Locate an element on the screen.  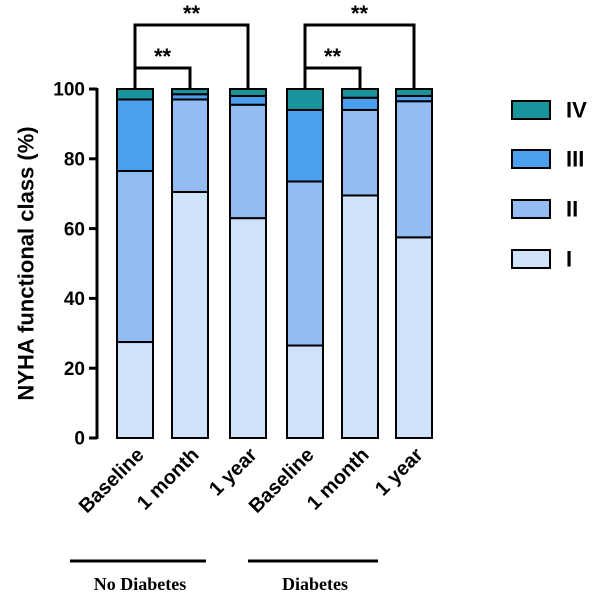
y-tick-label: 80 is located at coordinates (74, 159).